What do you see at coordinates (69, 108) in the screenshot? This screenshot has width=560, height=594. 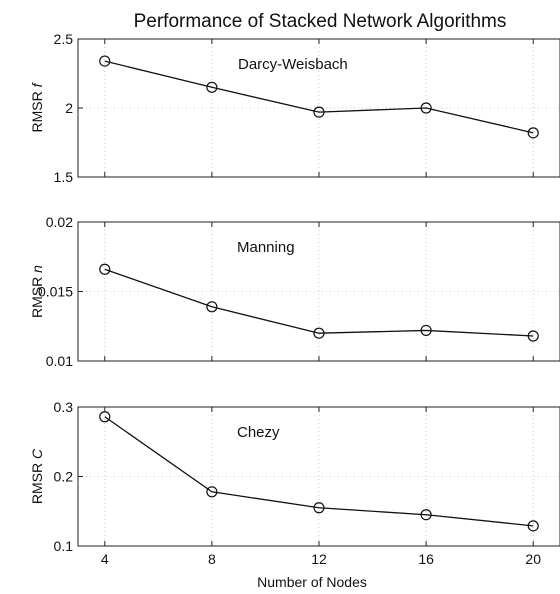 I see `y-tick-label: 2` at bounding box center [69, 108].